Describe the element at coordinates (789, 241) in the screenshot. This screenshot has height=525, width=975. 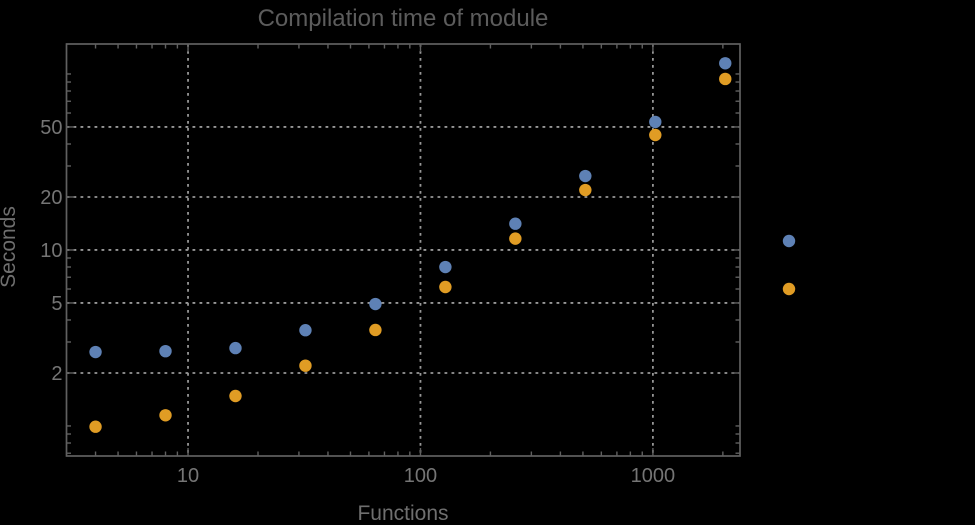
I see `legend-marker-series-blue` at that location.